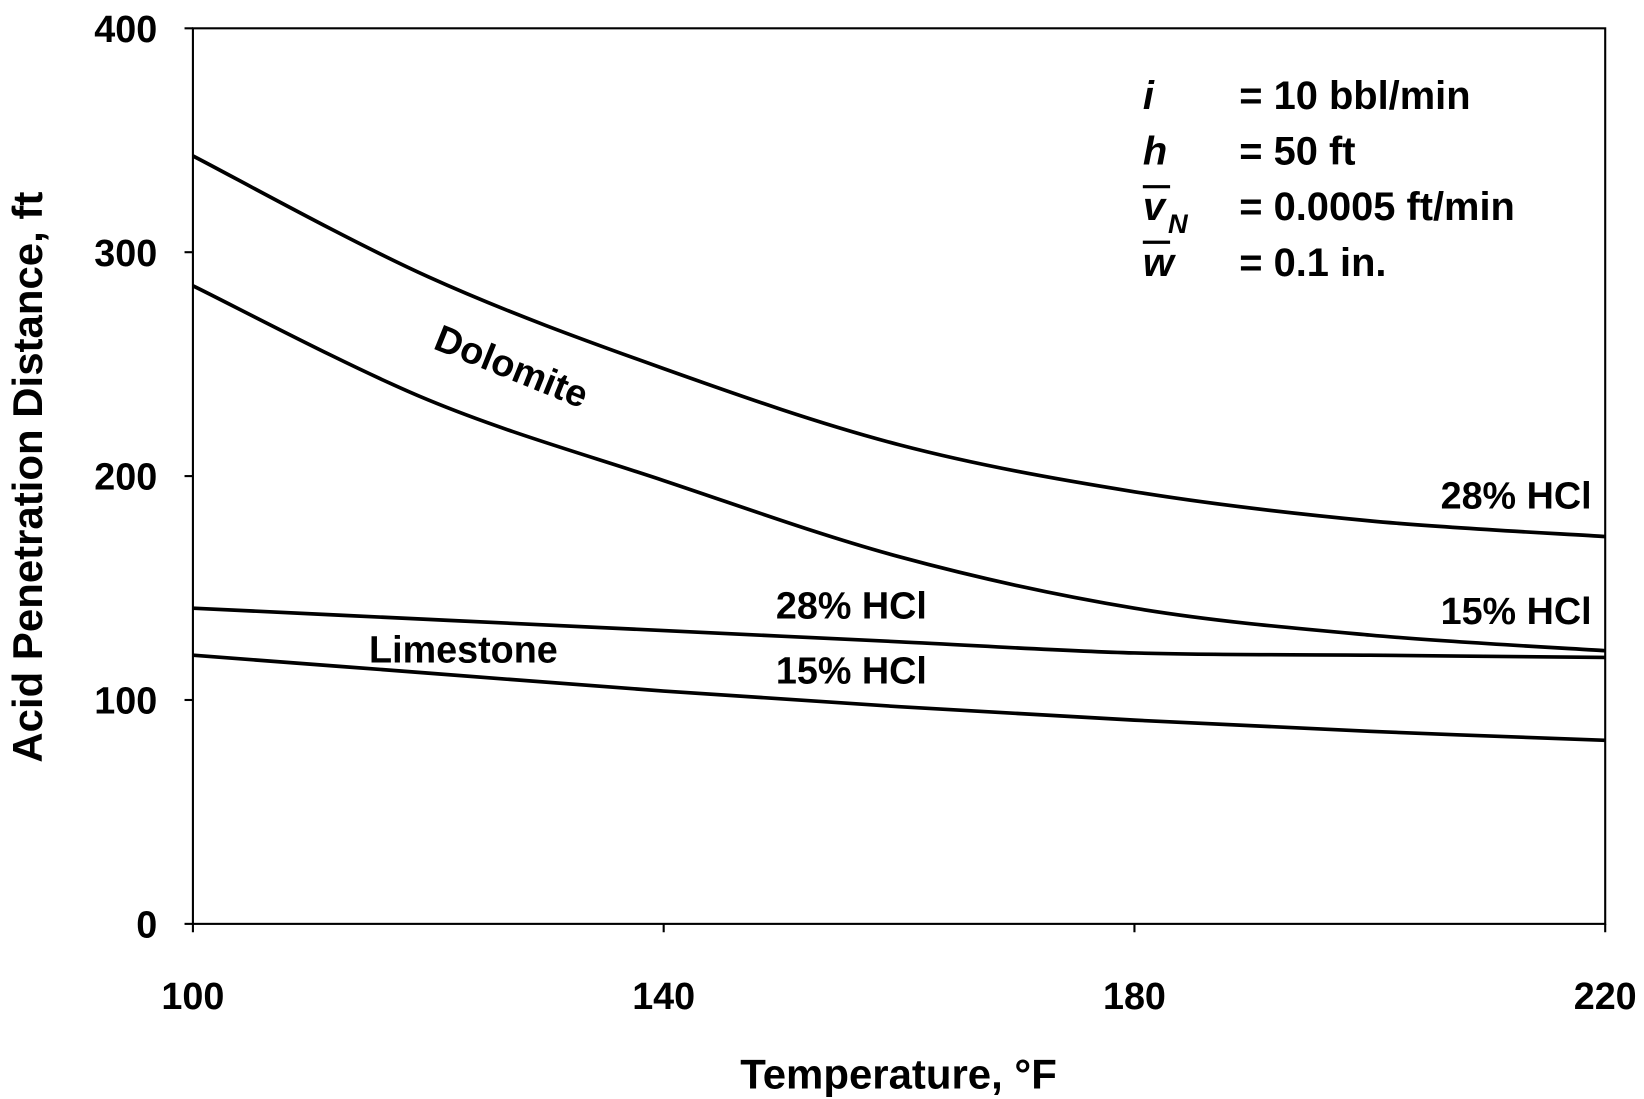  What do you see at coordinates (1178, 223) in the screenshot?
I see `parameter-subscript: N` at bounding box center [1178, 223].